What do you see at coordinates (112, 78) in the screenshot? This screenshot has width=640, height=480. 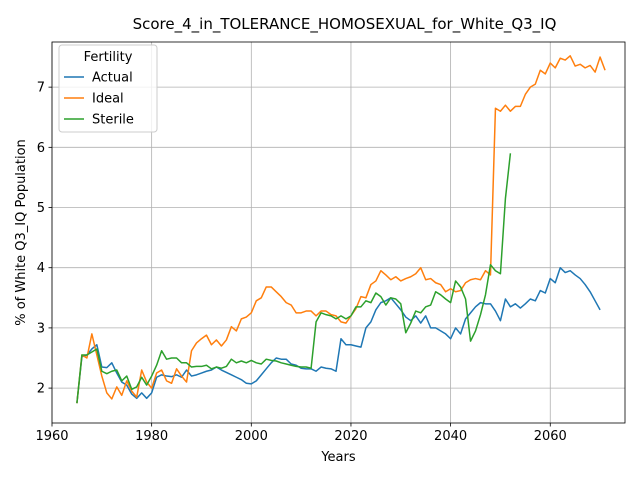 I see `legend-label-actual: Actual` at bounding box center [112, 78].